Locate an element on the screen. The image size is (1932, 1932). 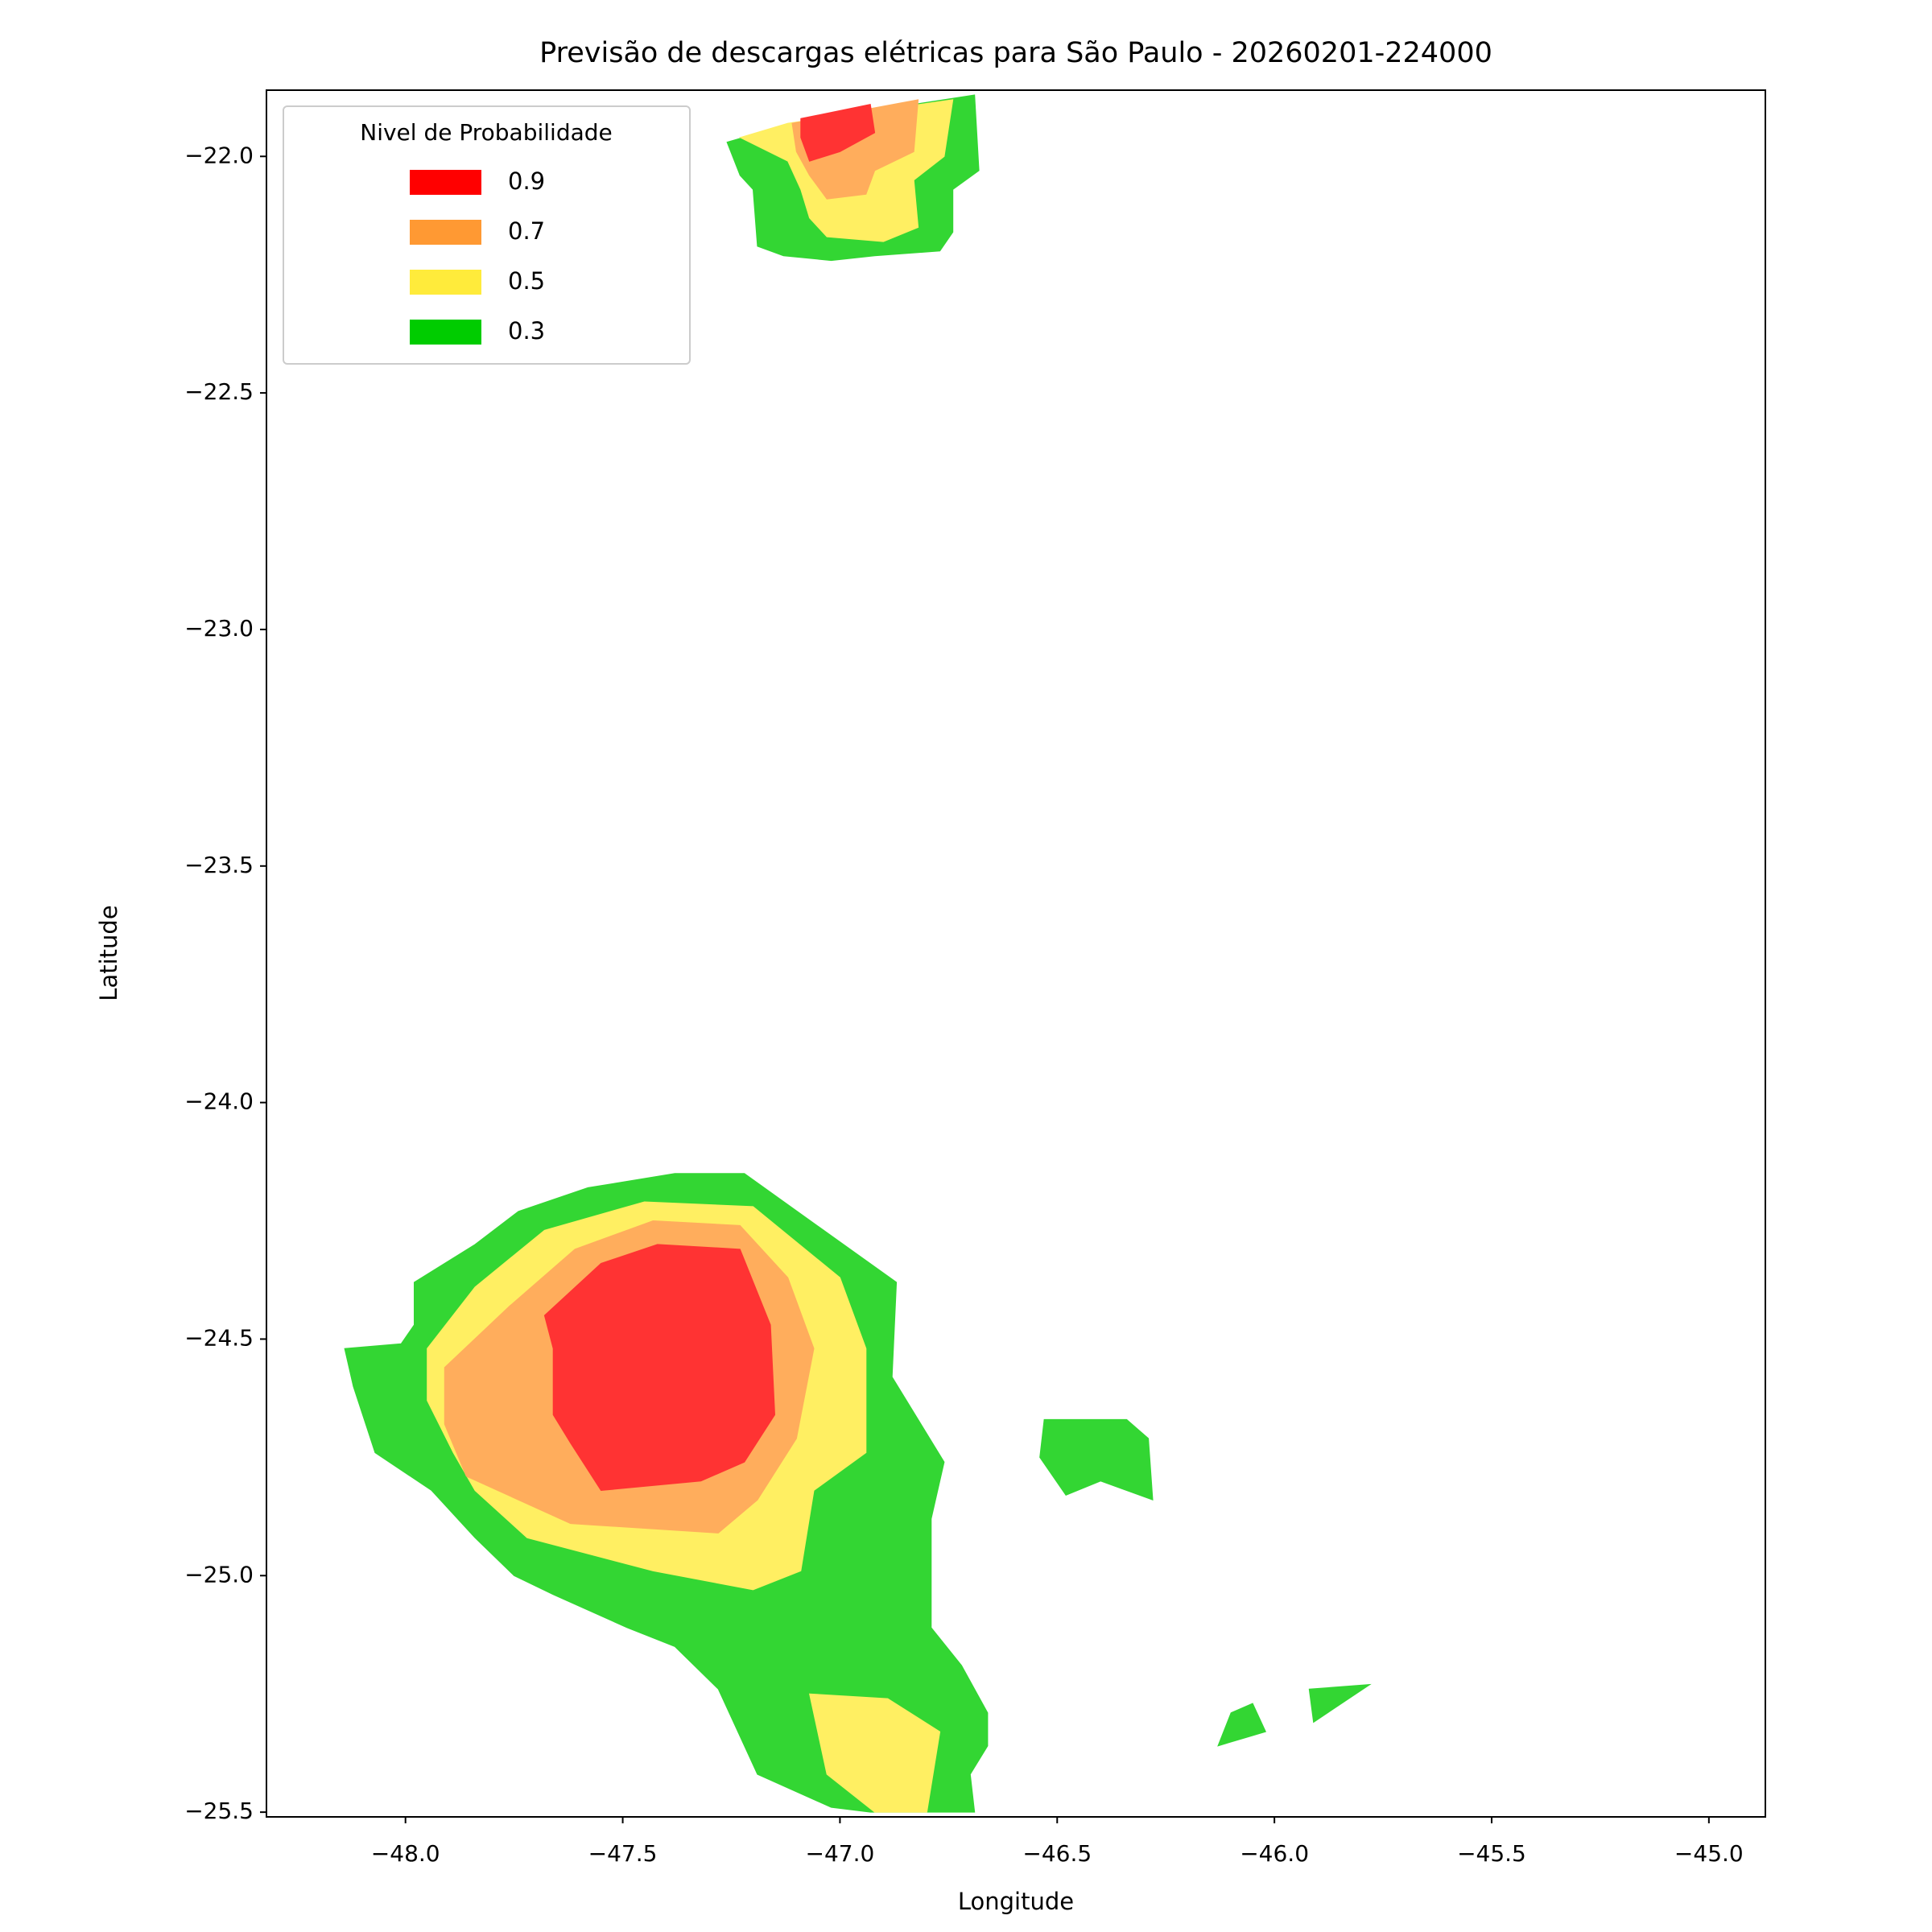
legend-label: 0.7 is located at coordinates (526, 231).